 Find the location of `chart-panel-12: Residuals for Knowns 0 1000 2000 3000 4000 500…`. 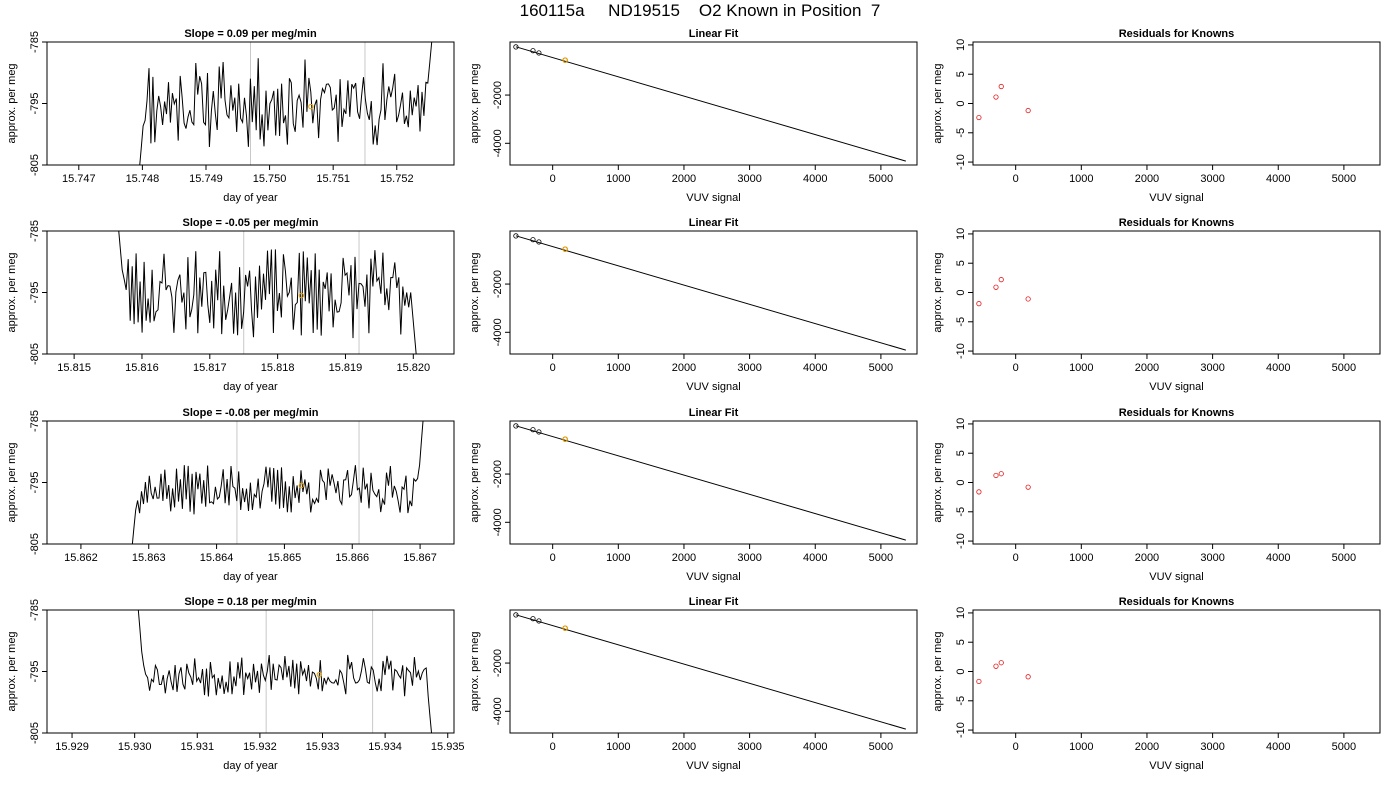

chart-panel-12: Residuals for Knowns 0 1000 2000 3000 4000 500… is located at coordinates (1156, 684).